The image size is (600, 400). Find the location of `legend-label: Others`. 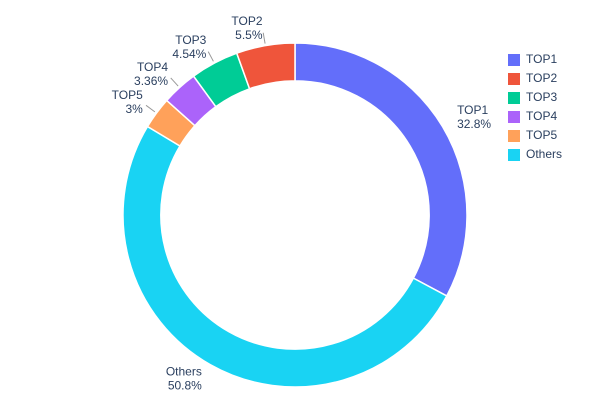

legend-label: Others is located at coordinates (544, 154).